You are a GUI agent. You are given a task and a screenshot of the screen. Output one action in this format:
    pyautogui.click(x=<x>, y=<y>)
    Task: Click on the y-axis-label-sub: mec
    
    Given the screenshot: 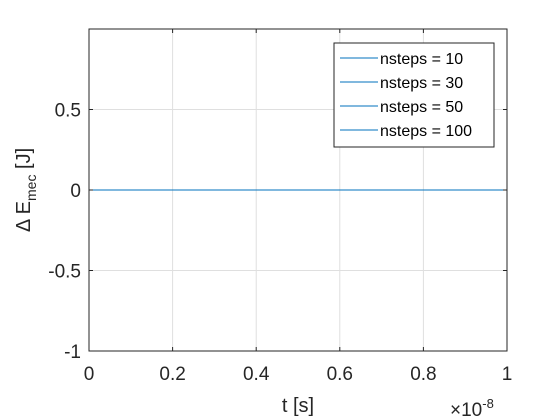 What is the action you would take?
    pyautogui.click(x=31, y=188)
    